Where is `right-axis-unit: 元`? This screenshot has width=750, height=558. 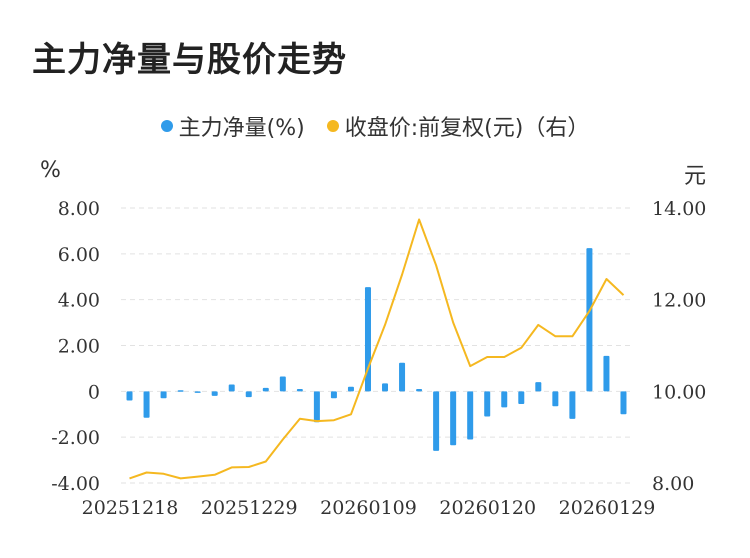
right-axis-unit: 元 is located at coordinates (695, 176).